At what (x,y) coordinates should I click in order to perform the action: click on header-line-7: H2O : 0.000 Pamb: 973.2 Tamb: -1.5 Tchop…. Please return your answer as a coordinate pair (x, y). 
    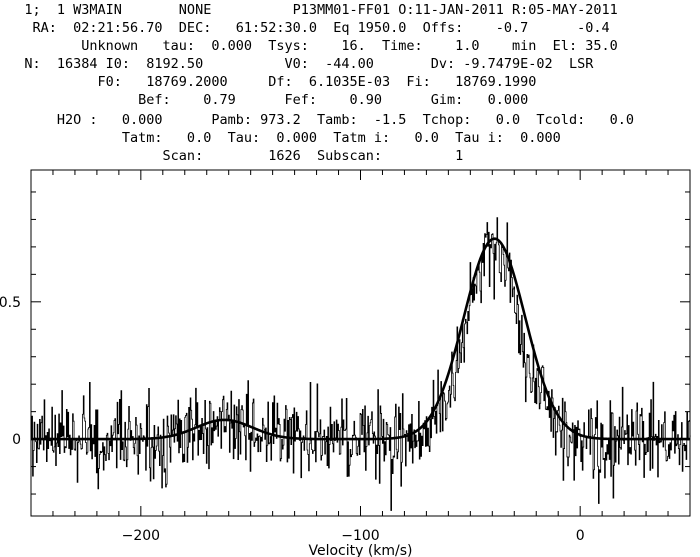
    Looking at the image, I should click on (317, 120).